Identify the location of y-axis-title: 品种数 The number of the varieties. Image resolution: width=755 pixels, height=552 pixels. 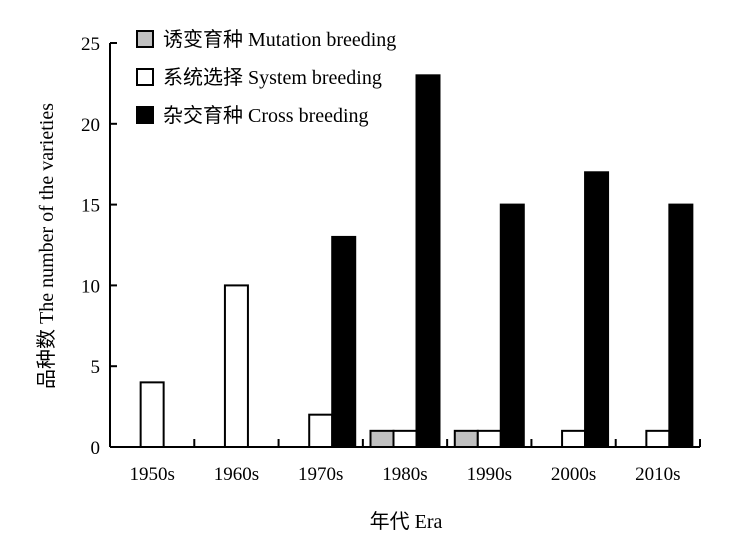
(46, 246).